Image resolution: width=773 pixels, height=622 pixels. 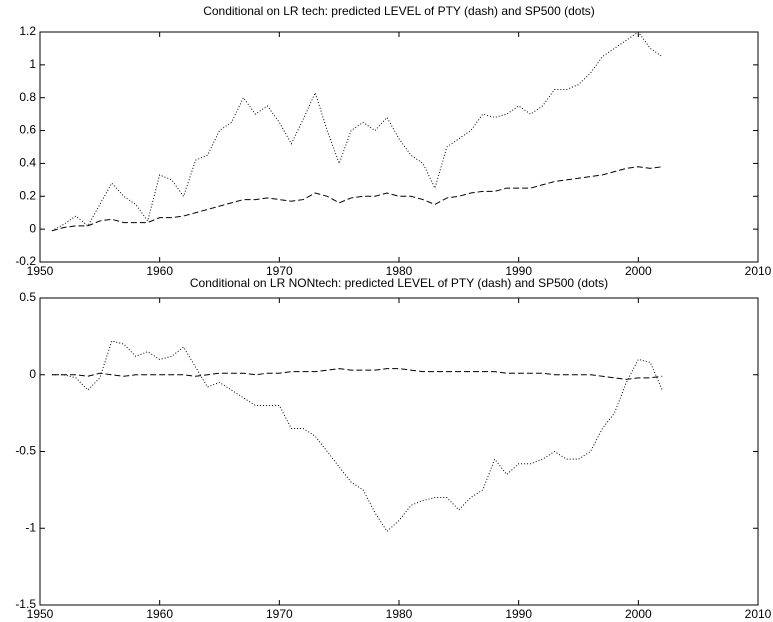 What do you see at coordinates (27, 130) in the screenshot?
I see `y-tick-label: 0.6` at bounding box center [27, 130].